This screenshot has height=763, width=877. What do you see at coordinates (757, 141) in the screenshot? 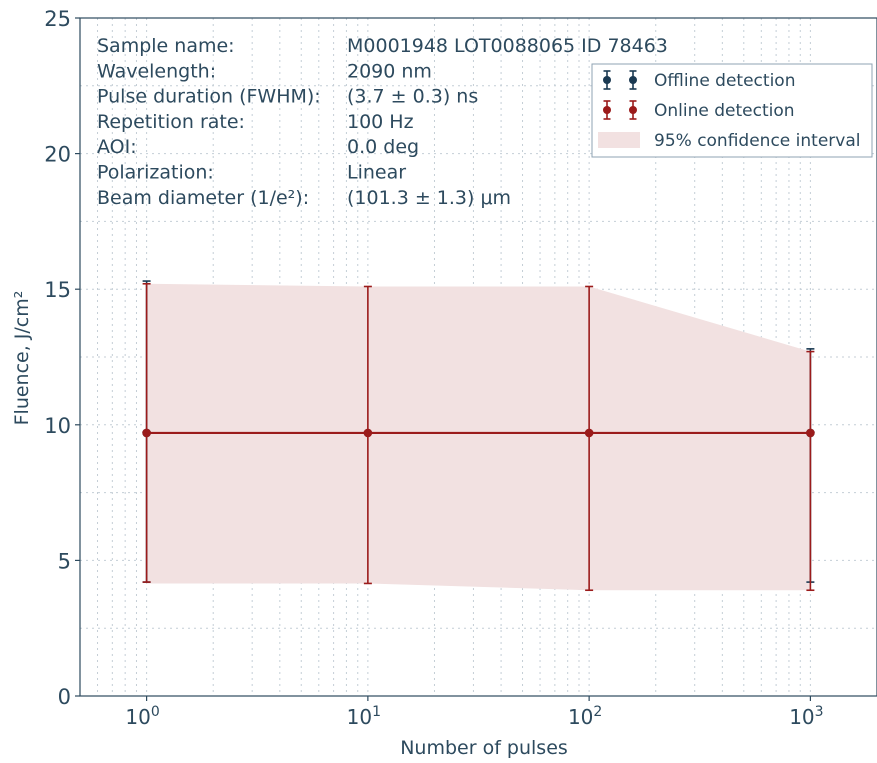
I see `legend-label: 95% confidence interval` at bounding box center [757, 141].